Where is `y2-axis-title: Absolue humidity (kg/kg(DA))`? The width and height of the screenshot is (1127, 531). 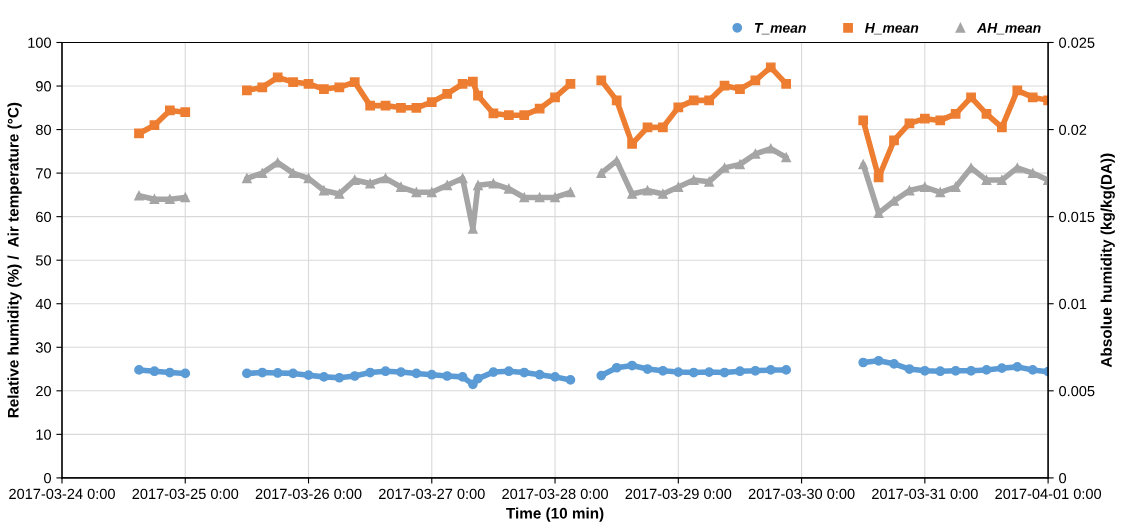 y2-axis-title: Absolue humidity (kg/kg(DA)) is located at coordinates (1107, 260).